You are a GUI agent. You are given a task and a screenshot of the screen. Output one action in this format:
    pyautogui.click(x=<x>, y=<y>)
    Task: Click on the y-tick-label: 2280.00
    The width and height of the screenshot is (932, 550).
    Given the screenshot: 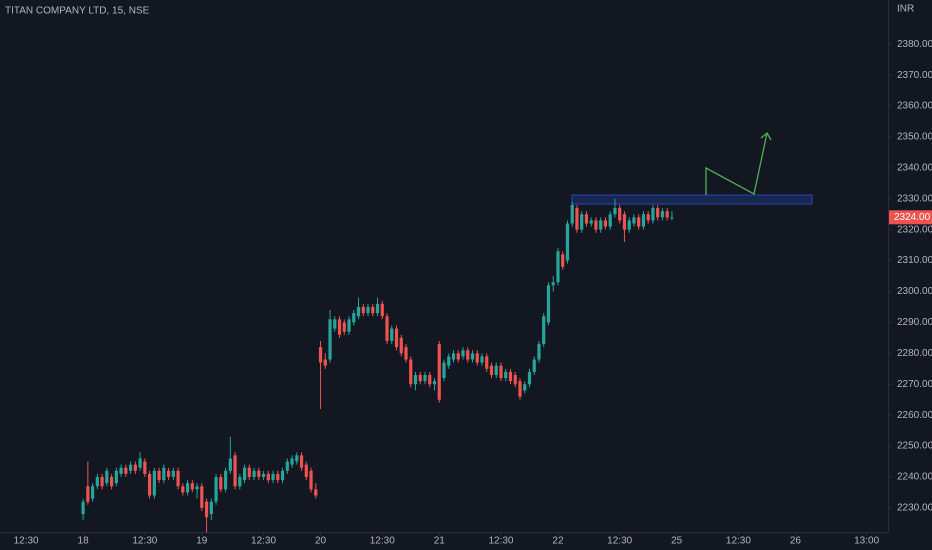 What is the action you would take?
    pyautogui.click(x=914, y=353)
    